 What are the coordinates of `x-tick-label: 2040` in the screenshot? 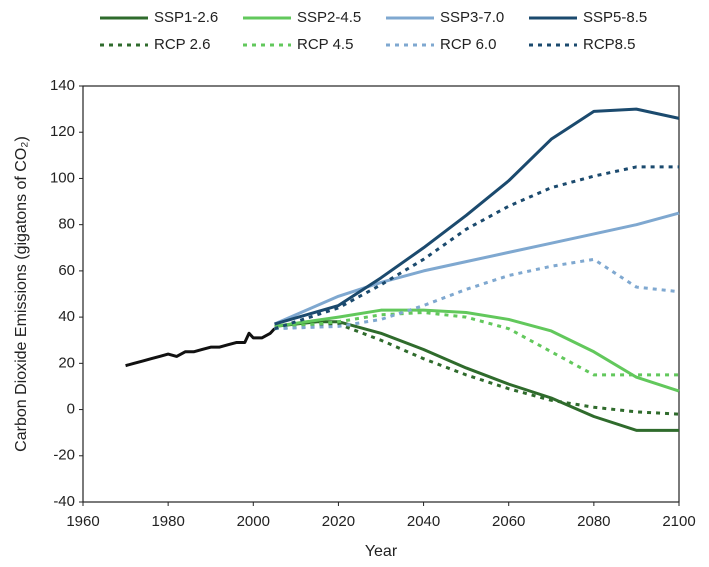 It's located at (423, 521).